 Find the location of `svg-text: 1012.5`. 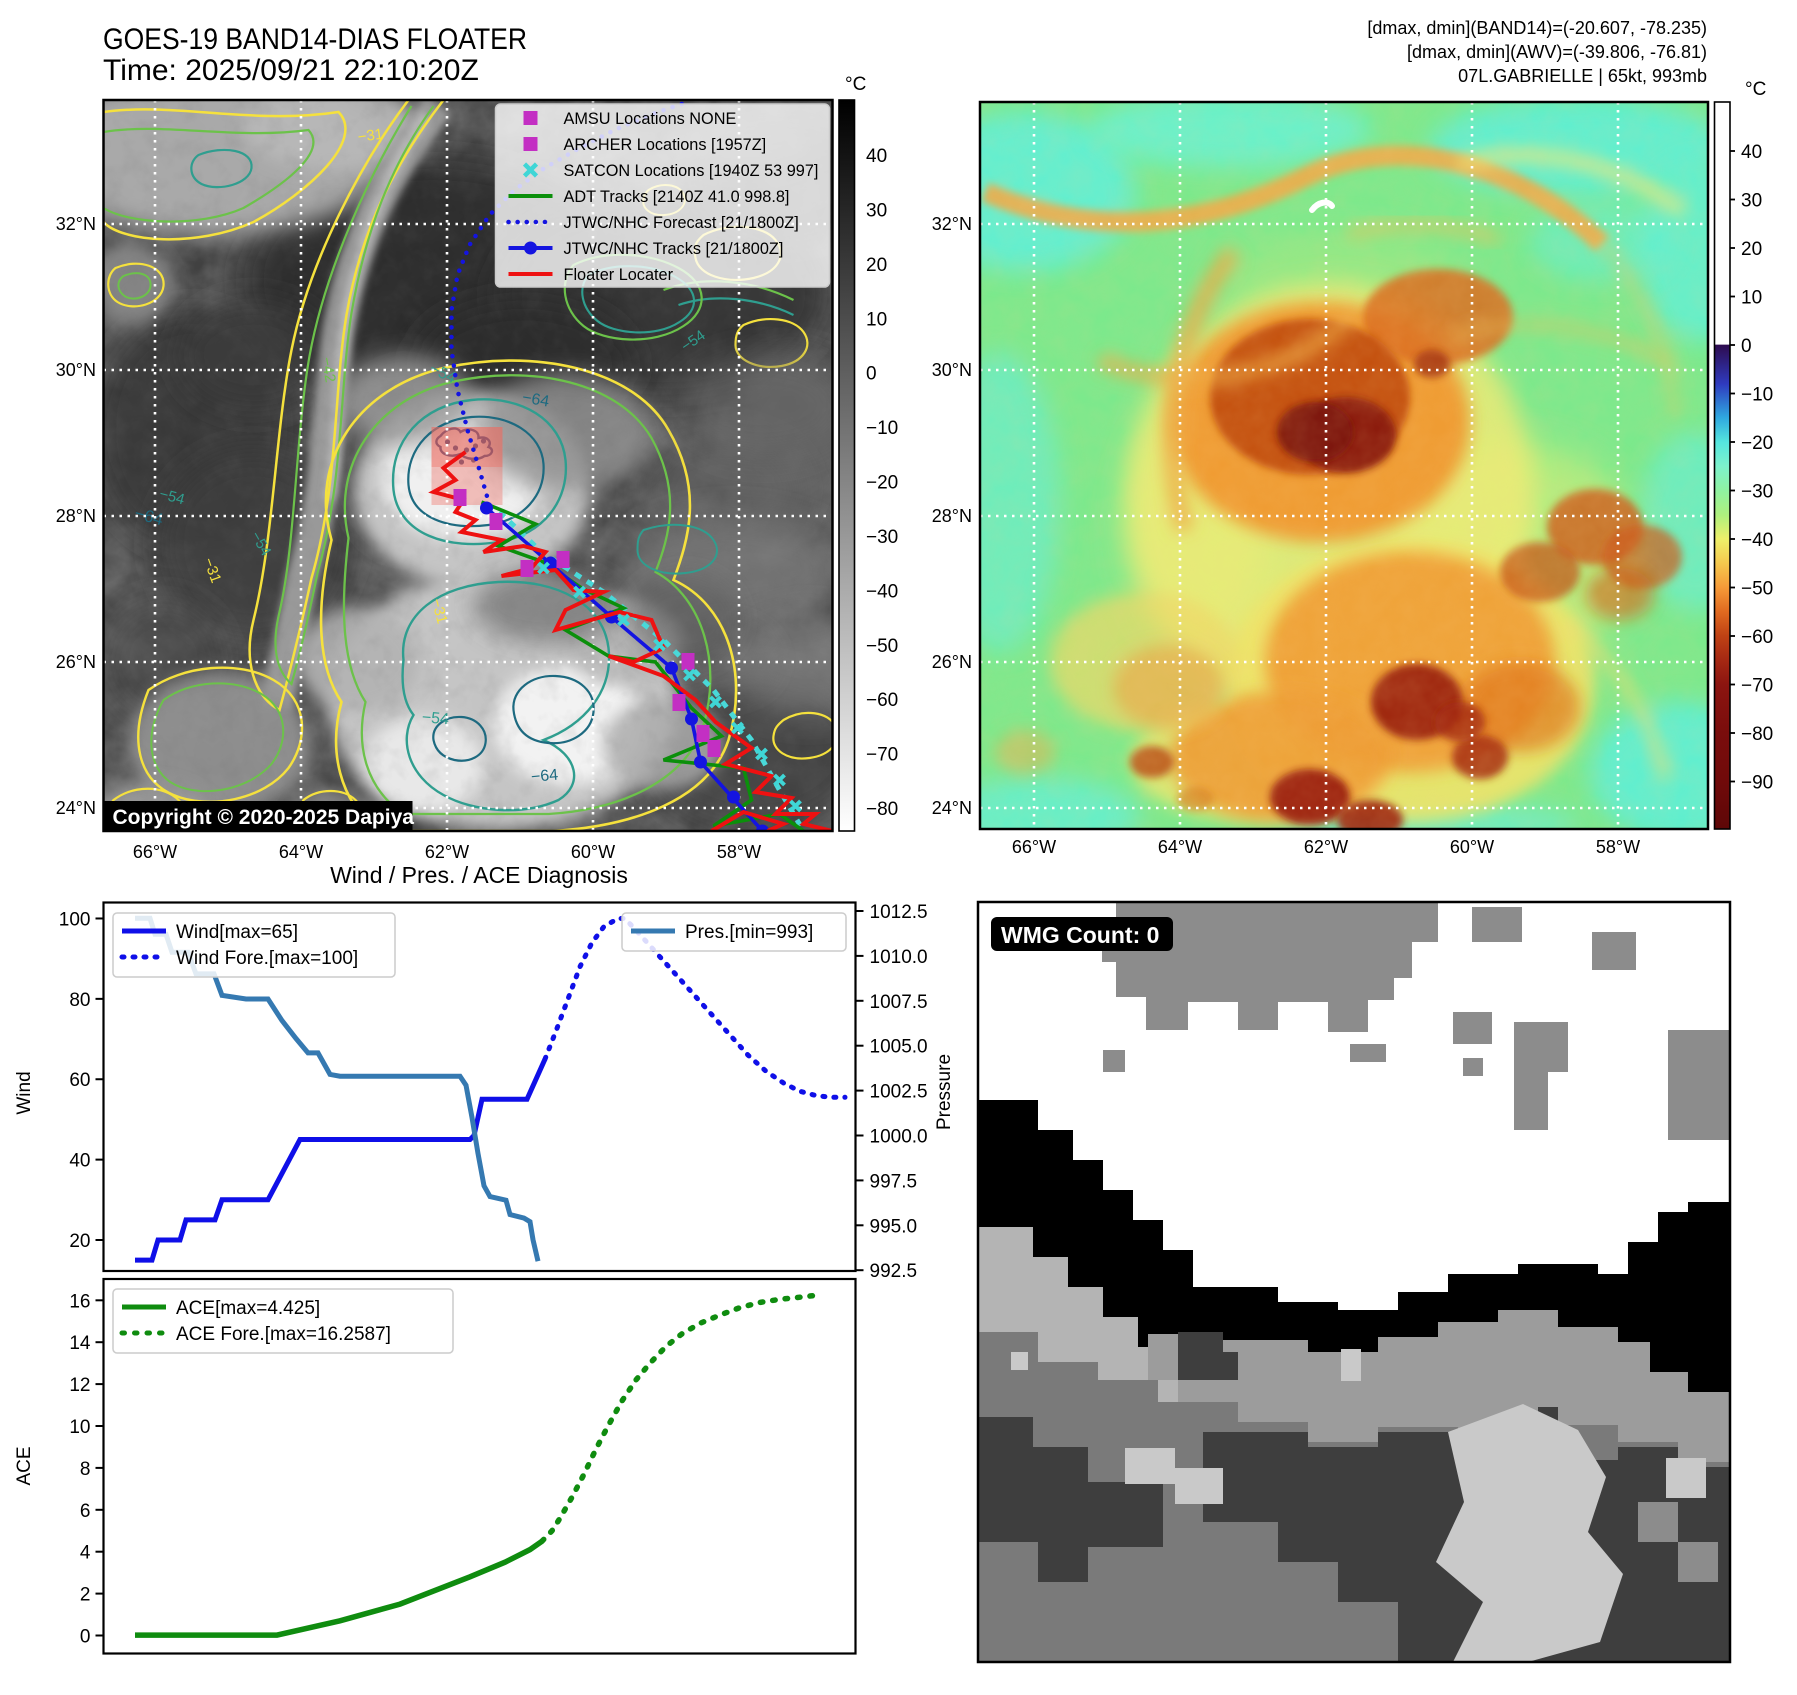

svg-text: 1012.5 is located at coordinates (899, 912).